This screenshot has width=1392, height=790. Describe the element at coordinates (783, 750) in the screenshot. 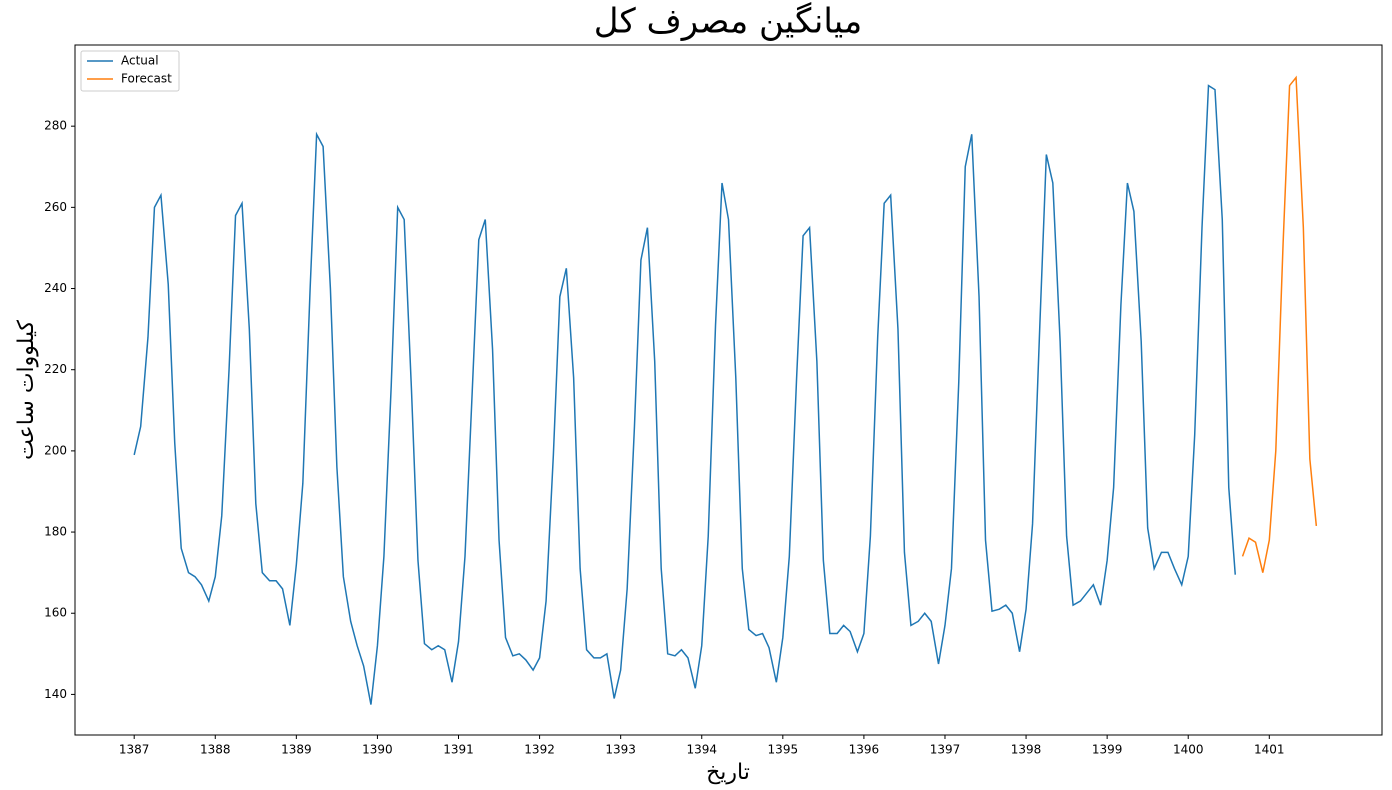

I see `x-tick-label: 1395` at that location.